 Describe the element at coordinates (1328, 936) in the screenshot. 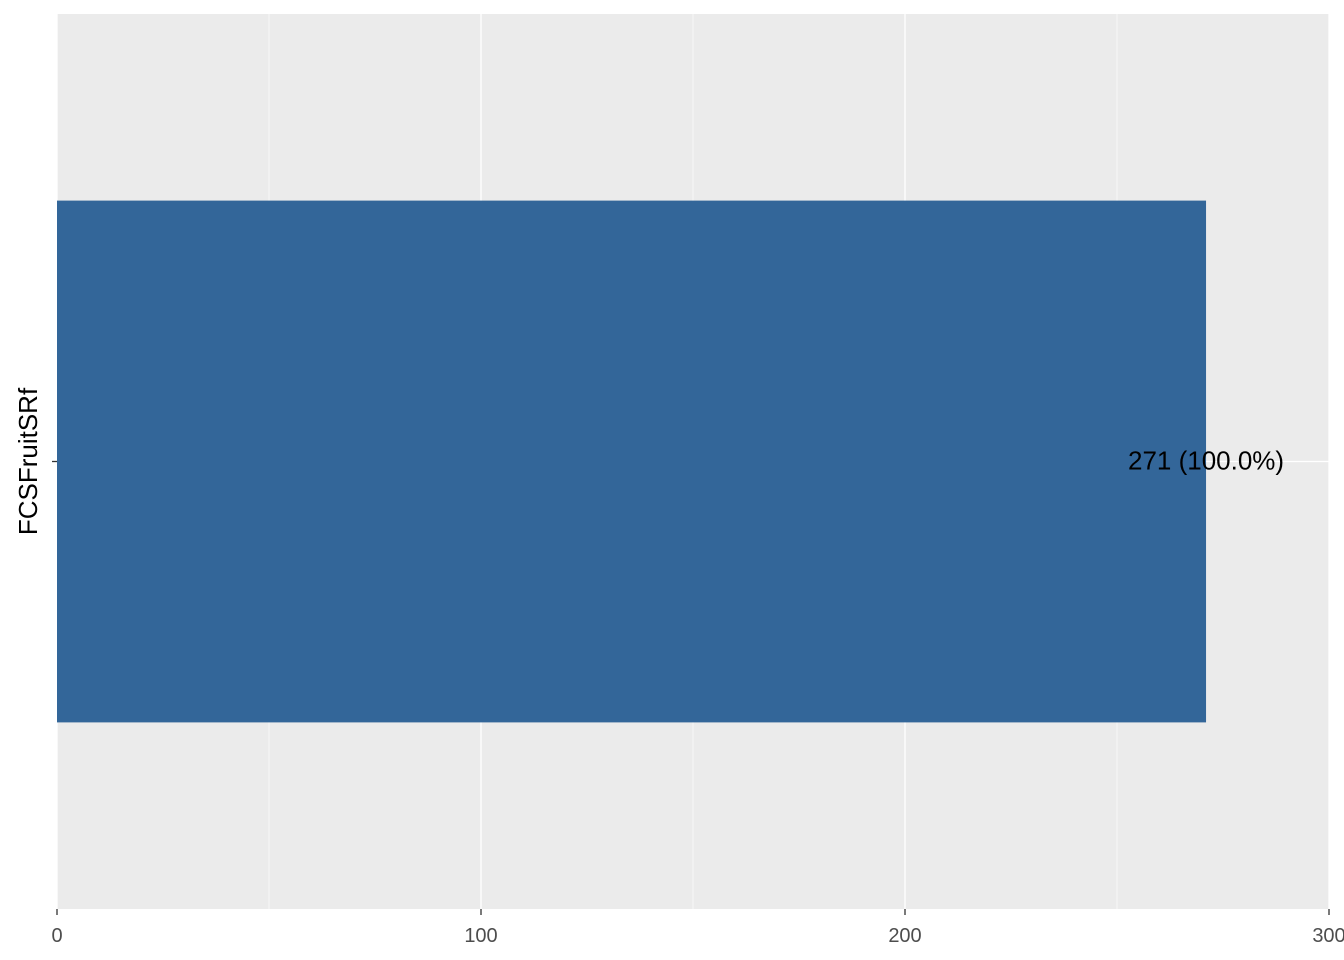

I see `x-tick-label: 300` at that location.